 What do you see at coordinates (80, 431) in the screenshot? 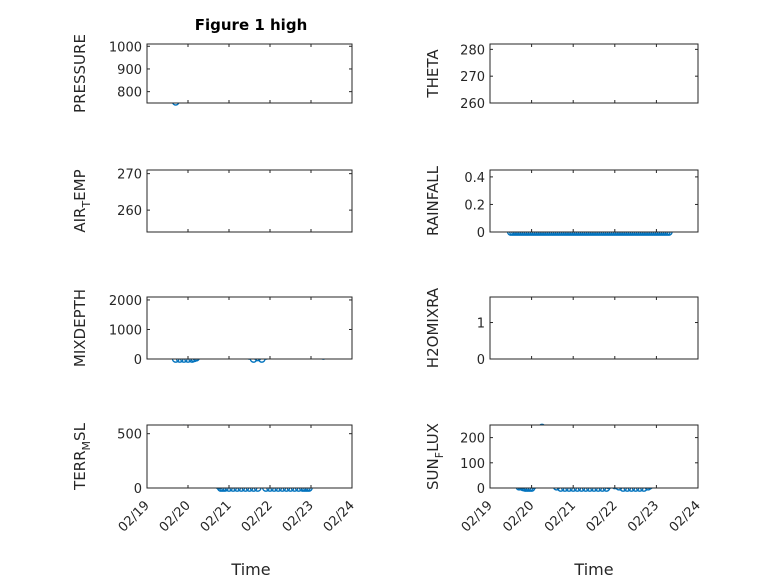
I see `y-label-rest: SL` at bounding box center [80, 431].